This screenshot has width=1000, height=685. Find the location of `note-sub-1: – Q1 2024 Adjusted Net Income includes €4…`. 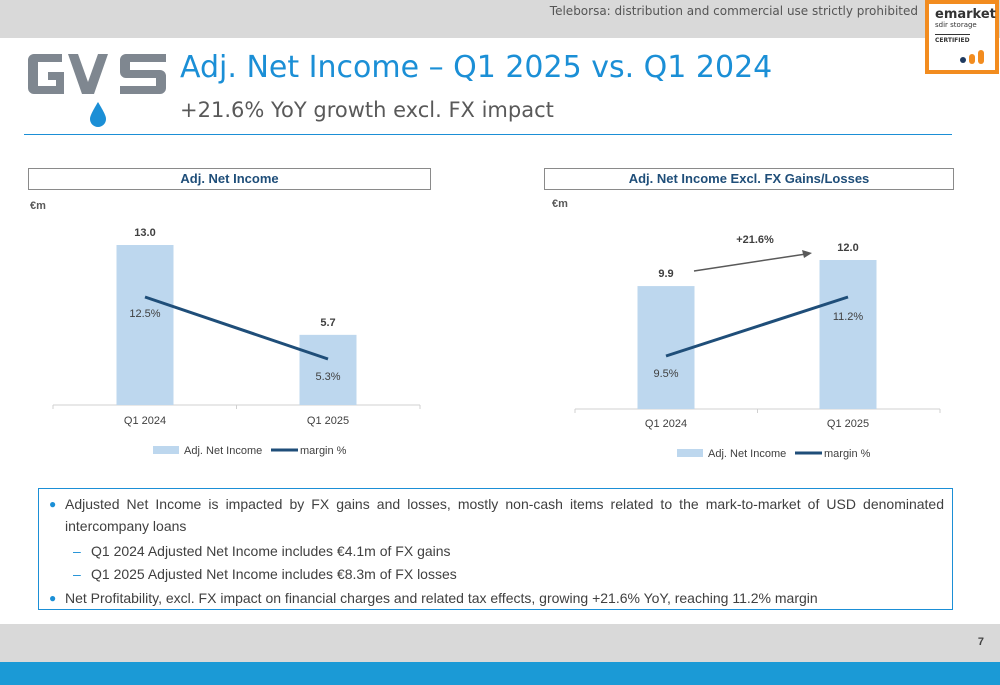

note-sub-1: – Q1 2024 Adjusted Net Income includes €4… is located at coordinates (262, 551).